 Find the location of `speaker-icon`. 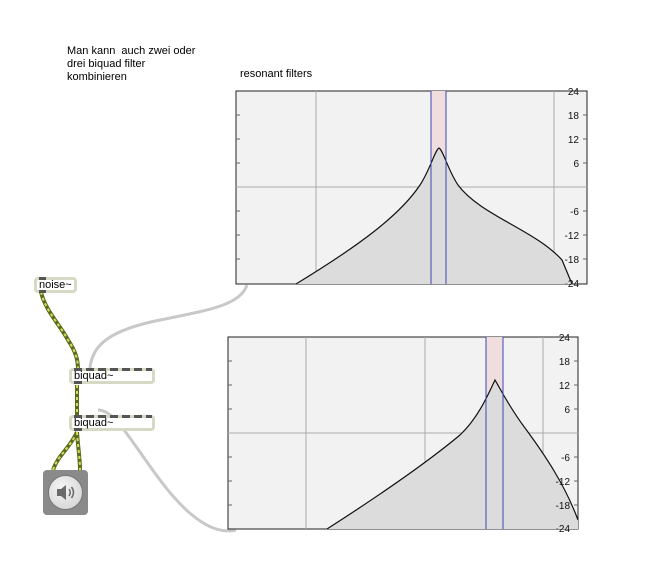

speaker-icon is located at coordinates (66, 492).